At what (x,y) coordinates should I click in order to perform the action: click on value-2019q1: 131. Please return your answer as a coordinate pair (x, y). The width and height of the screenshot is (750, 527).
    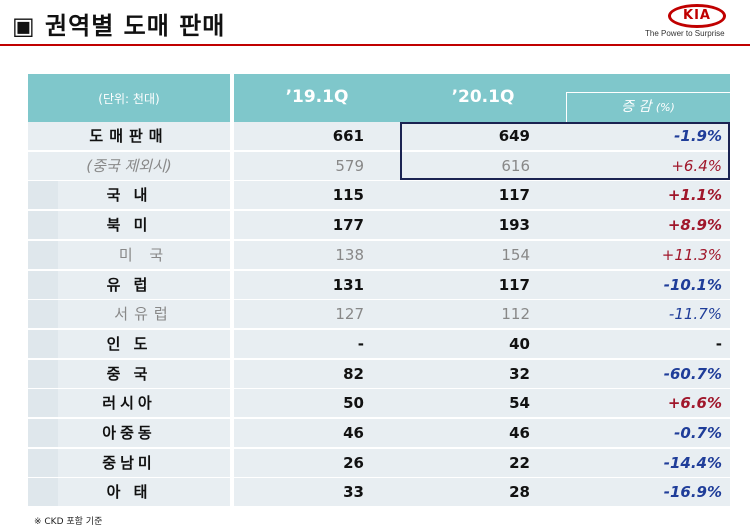
    Looking at the image, I should click on (317, 285).